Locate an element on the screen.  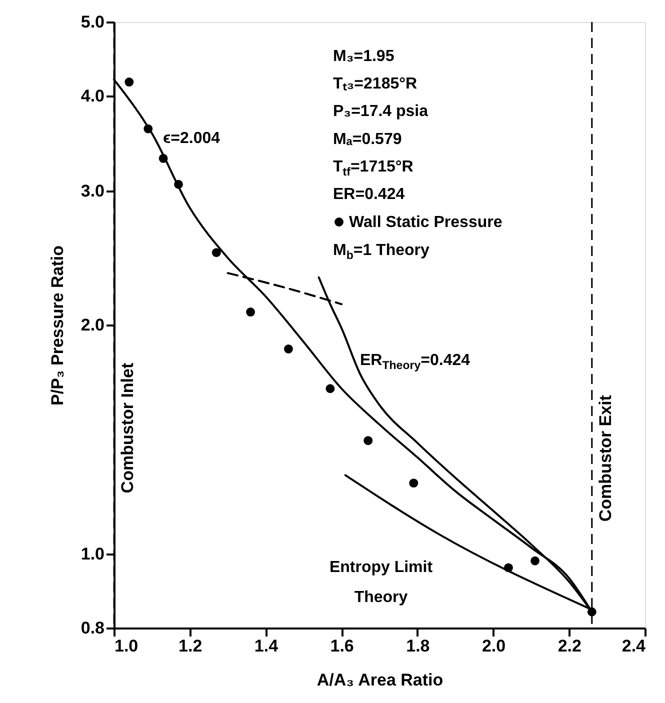
annotation: Entropy Limit Theory is located at coordinates (381, 582).